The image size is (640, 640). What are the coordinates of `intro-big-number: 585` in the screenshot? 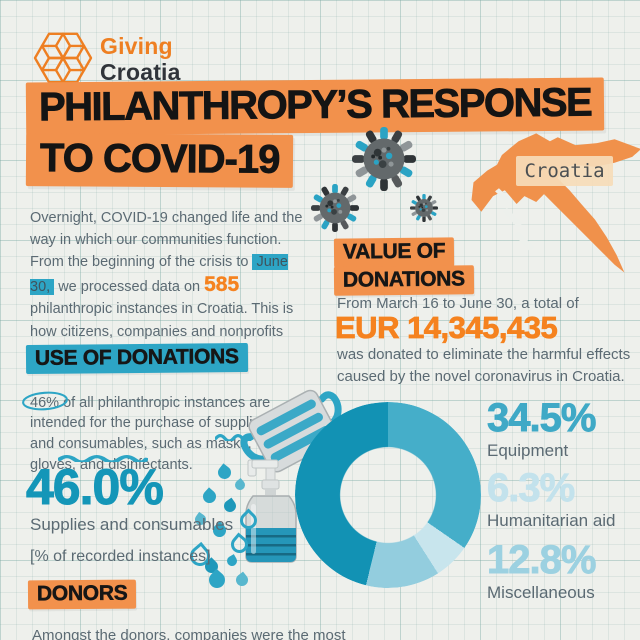 It's located at (222, 284).